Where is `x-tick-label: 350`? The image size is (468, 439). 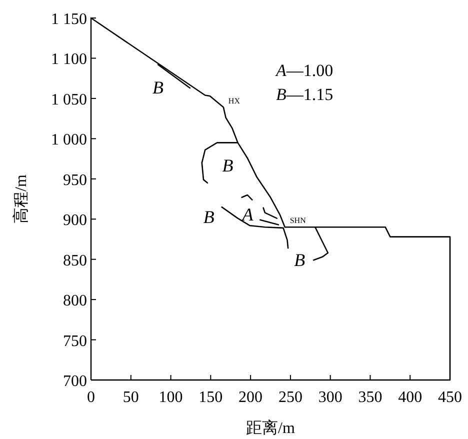 x-tick-label: 350 is located at coordinates (370, 397).